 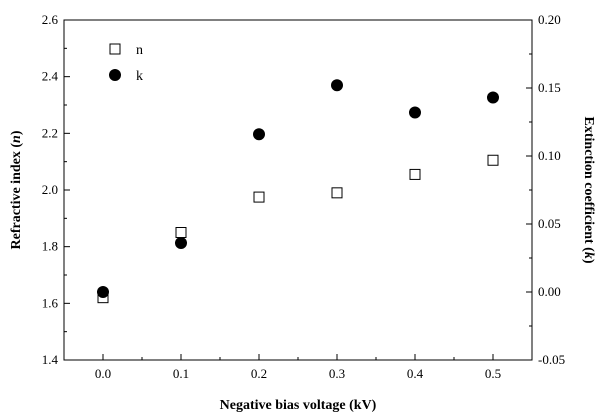 I want to click on x-tick-label: 0.5, so click(x=493, y=373).